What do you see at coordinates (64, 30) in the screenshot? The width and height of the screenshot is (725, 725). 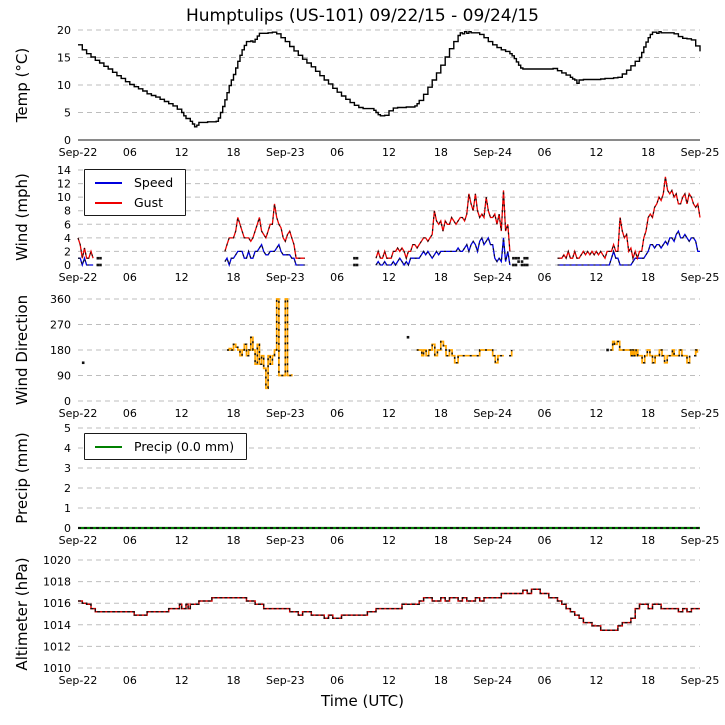 I see `svg-text: 20` at bounding box center [64, 30].